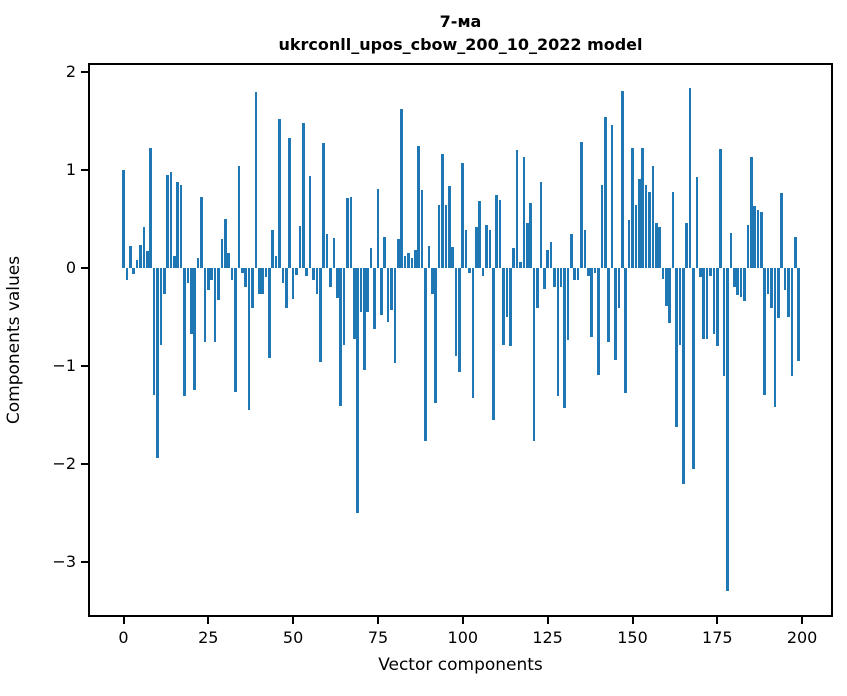 This screenshot has width=847, height=696. I want to click on y-tick-label-1: 1, so click(70, 169).